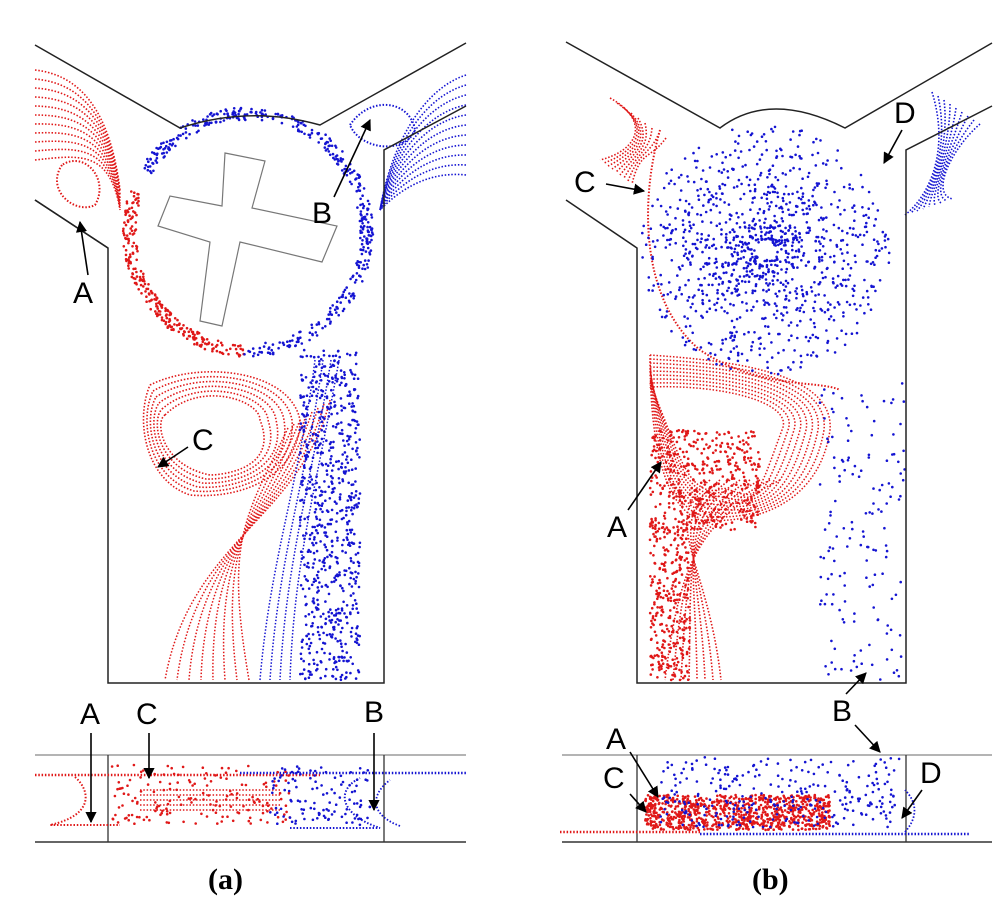 This screenshot has width=1003, height=914. What do you see at coordinates (617, 527) in the screenshot?
I see `label-a-main-b: A` at bounding box center [617, 527].